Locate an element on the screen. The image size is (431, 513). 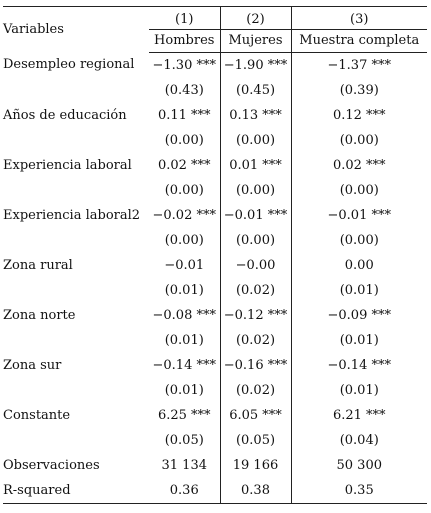
coefficient-cell: 6.05 *** is located at coordinates (255, 415).